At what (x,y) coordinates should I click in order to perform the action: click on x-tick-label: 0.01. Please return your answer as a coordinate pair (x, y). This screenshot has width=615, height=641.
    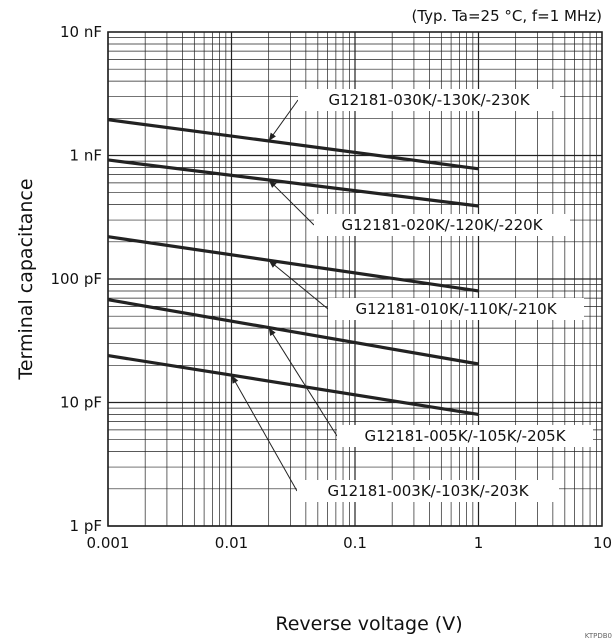
    Looking at the image, I should click on (231, 543).